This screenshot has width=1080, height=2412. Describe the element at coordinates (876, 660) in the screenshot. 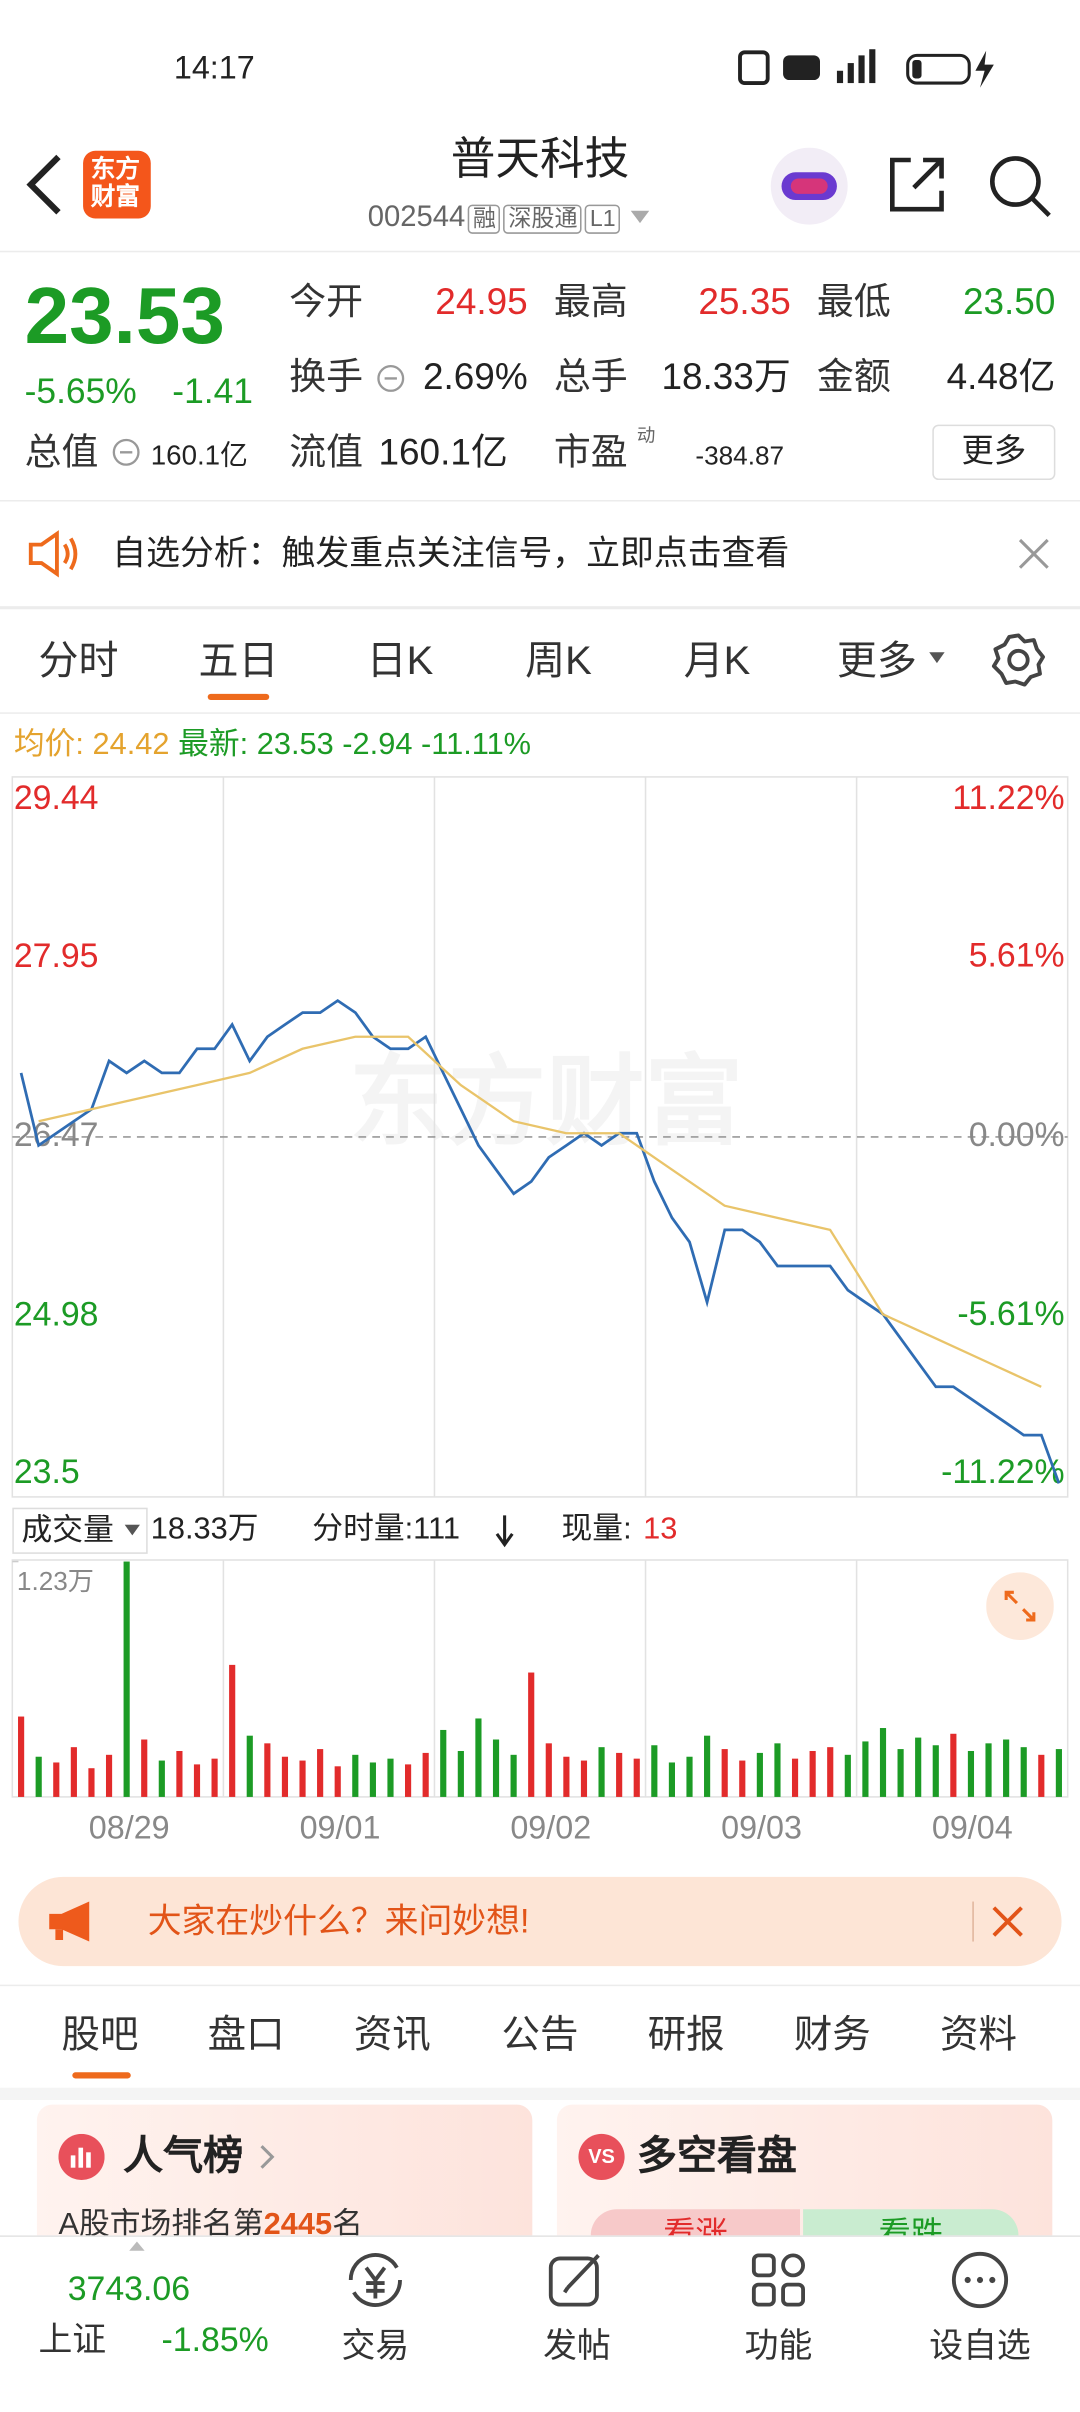

I see `tab: 更多` at that location.